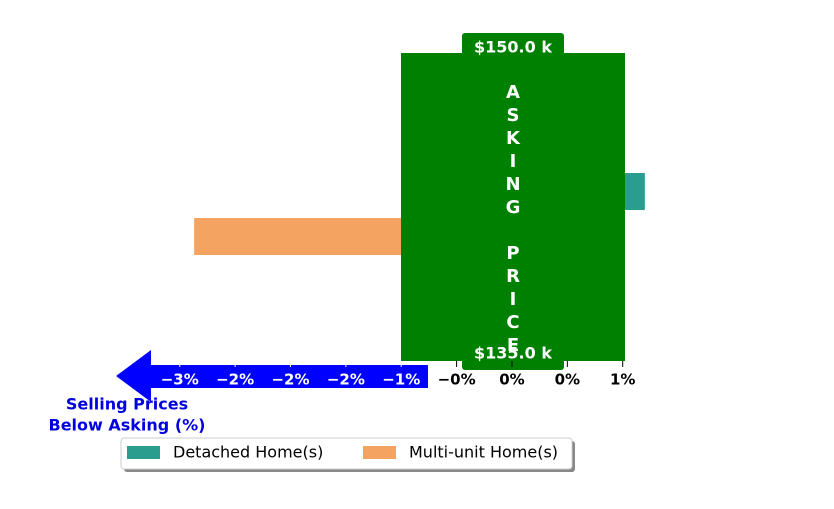  I want to click on price-high: $150.0 k, so click(513, 47).